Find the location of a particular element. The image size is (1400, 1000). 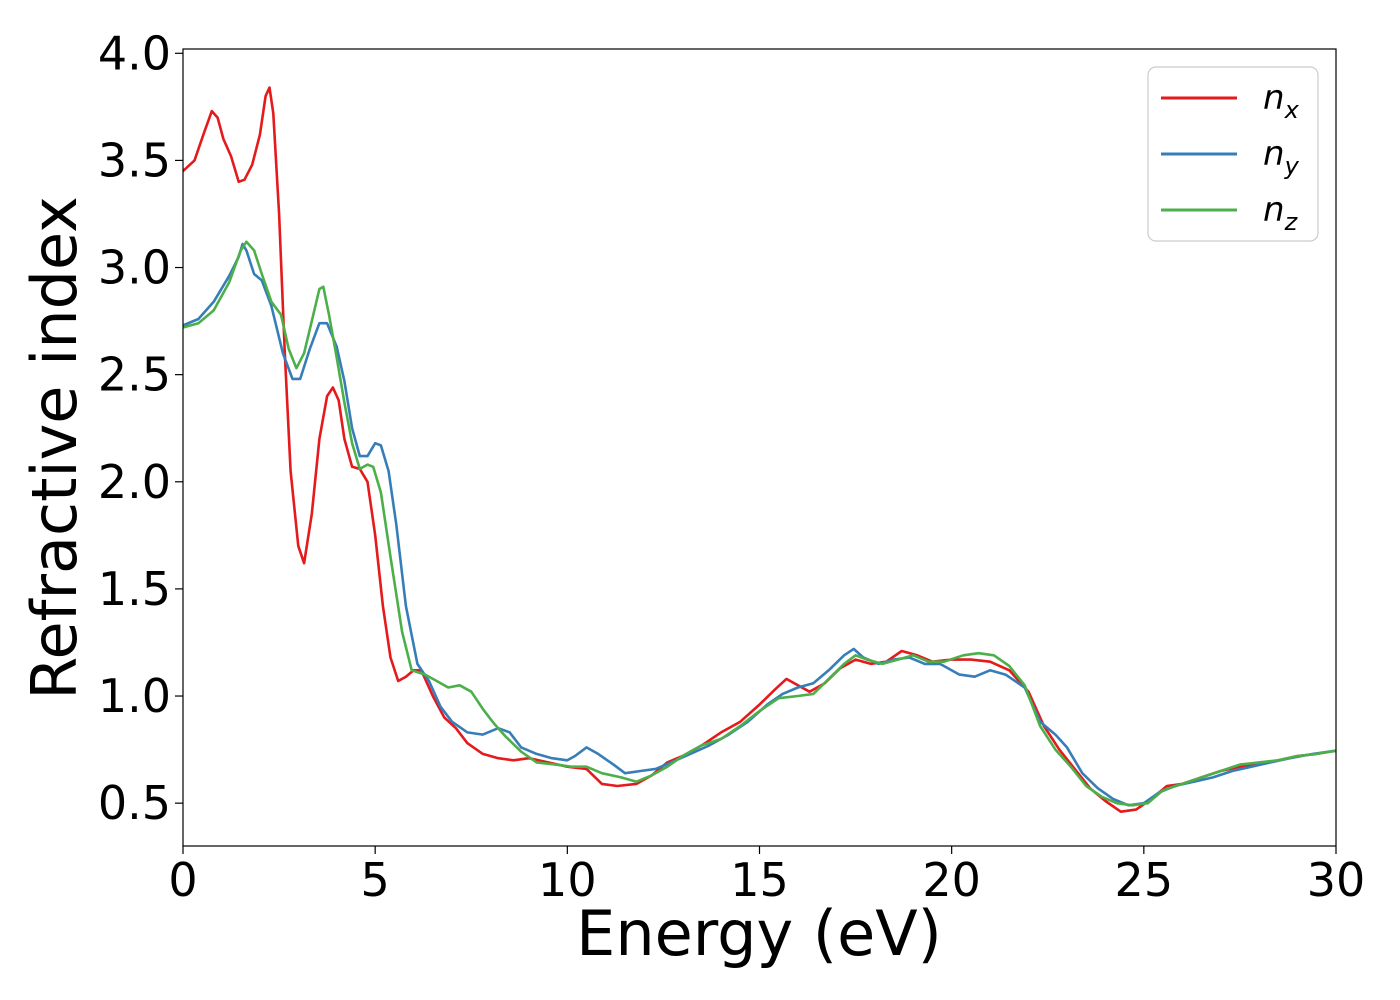

y-tick-label: 0.5 is located at coordinates (134, 803).